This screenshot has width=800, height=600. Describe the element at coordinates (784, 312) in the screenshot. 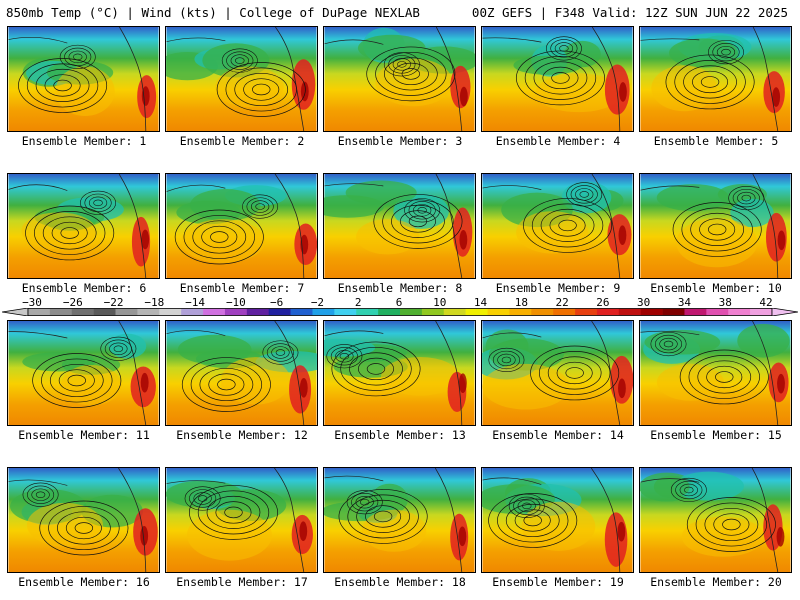

I see `colorbar-right-arrow` at that location.